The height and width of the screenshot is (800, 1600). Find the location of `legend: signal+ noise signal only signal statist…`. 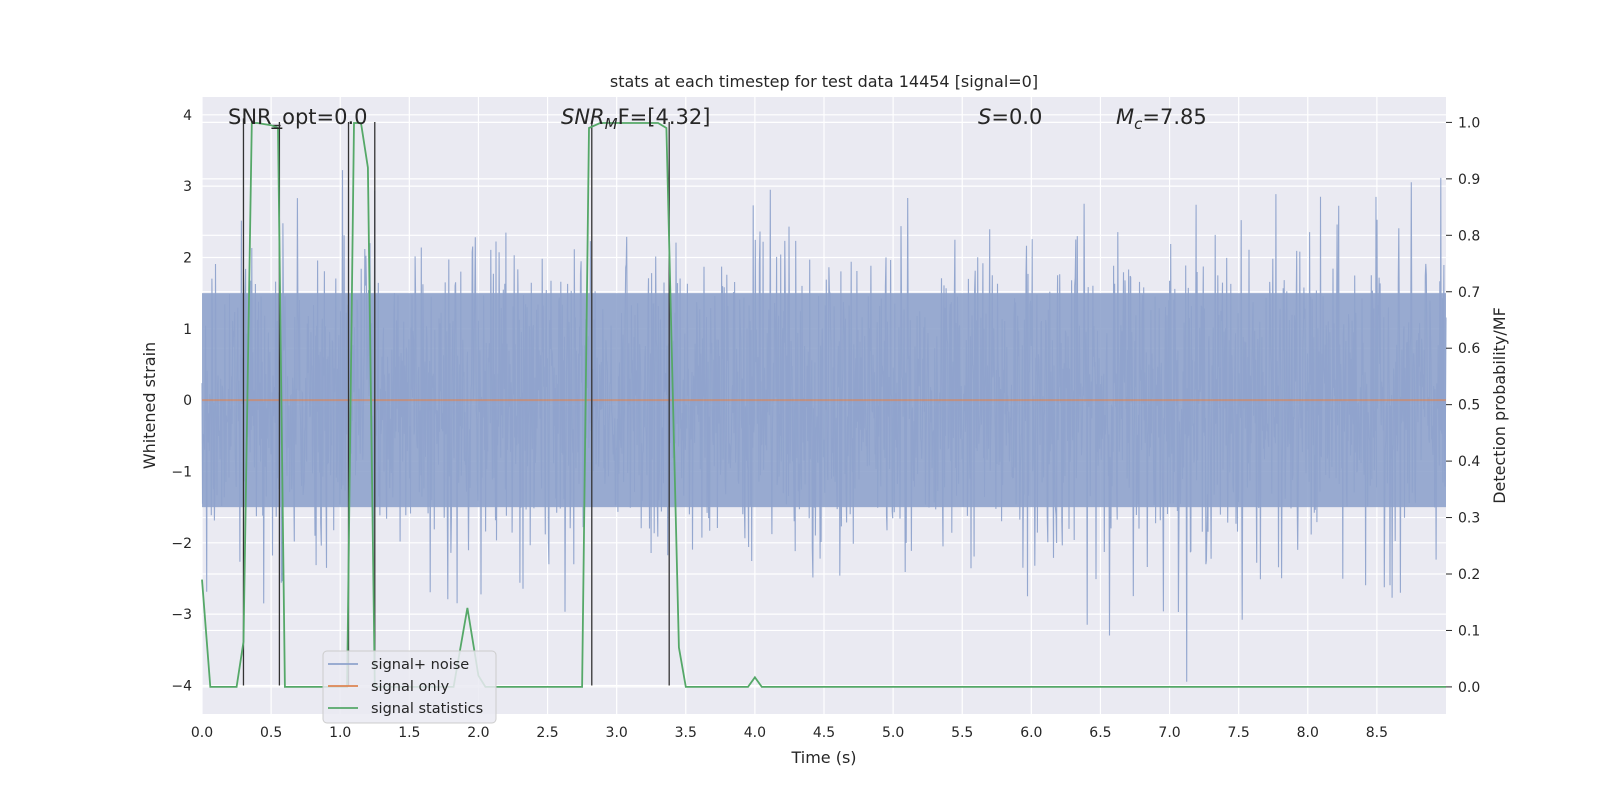

legend: signal+ noise signal only signal statist… is located at coordinates (409, 687).